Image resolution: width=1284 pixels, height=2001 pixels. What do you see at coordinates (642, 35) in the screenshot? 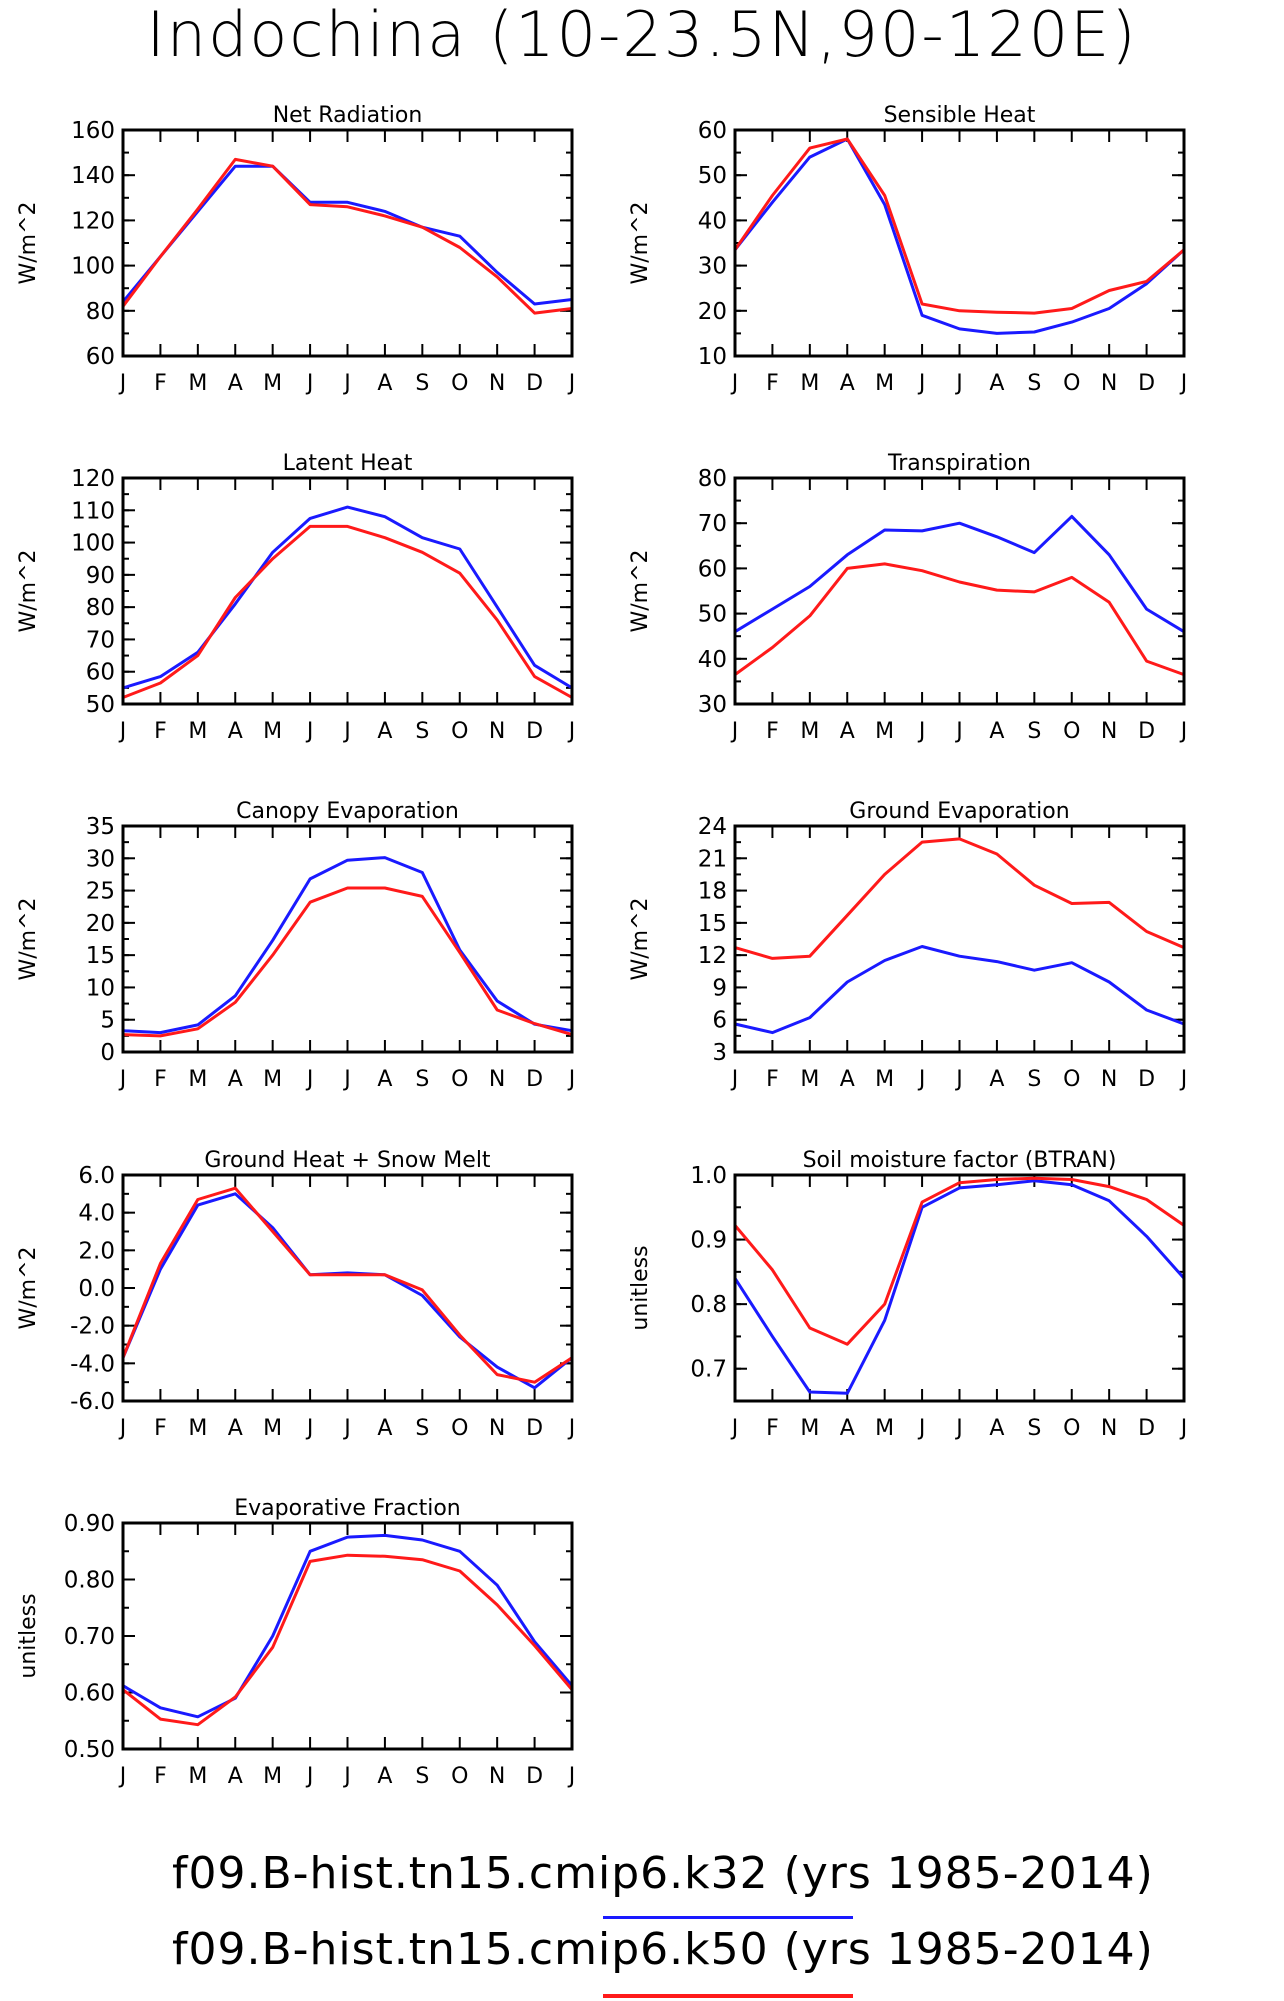
I see `figure-title: Indochina (10-23.5N,90-120E)` at bounding box center [642, 35].